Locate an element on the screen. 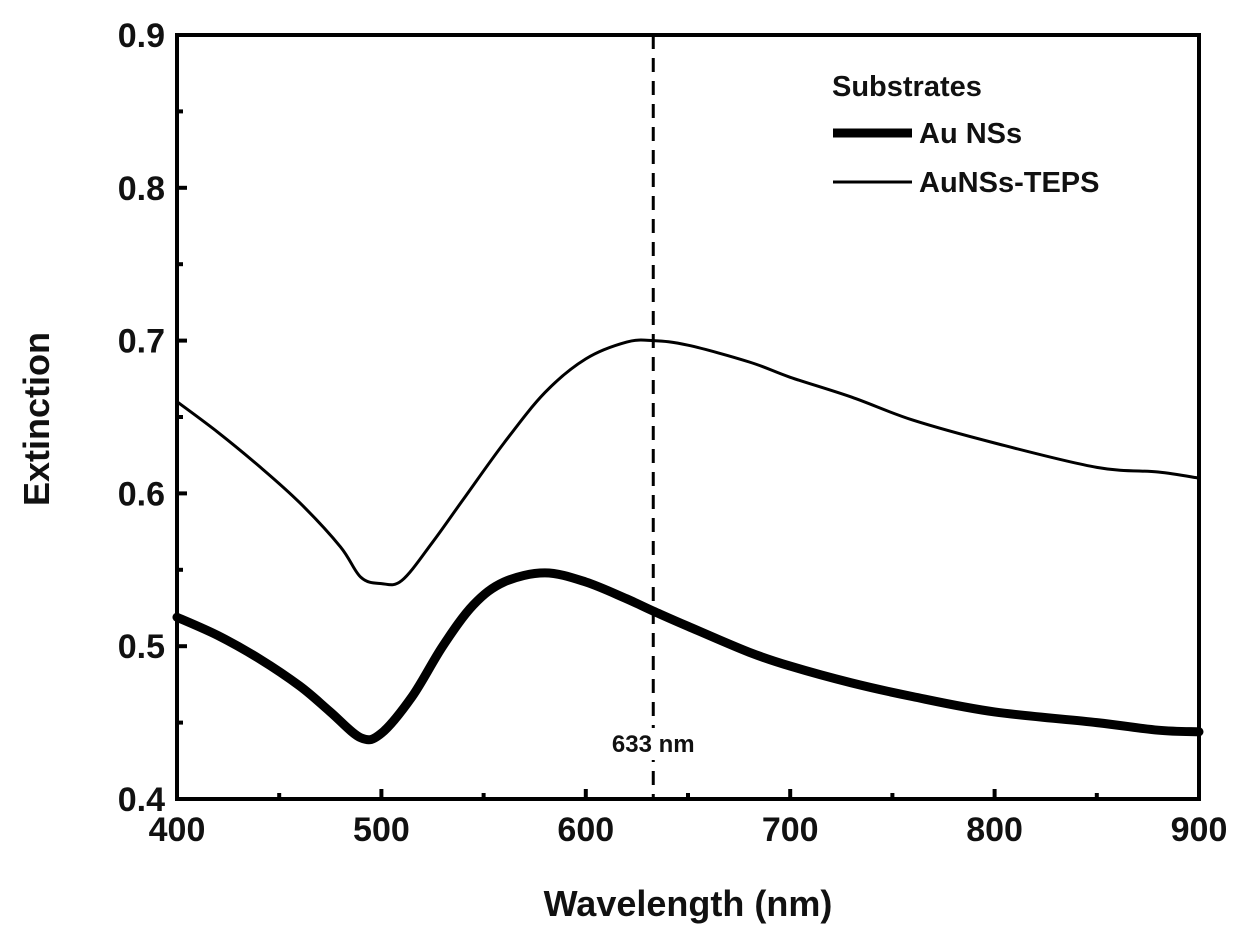  y-tick-label-0.8: 0.8 is located at coordinates (141, 189).